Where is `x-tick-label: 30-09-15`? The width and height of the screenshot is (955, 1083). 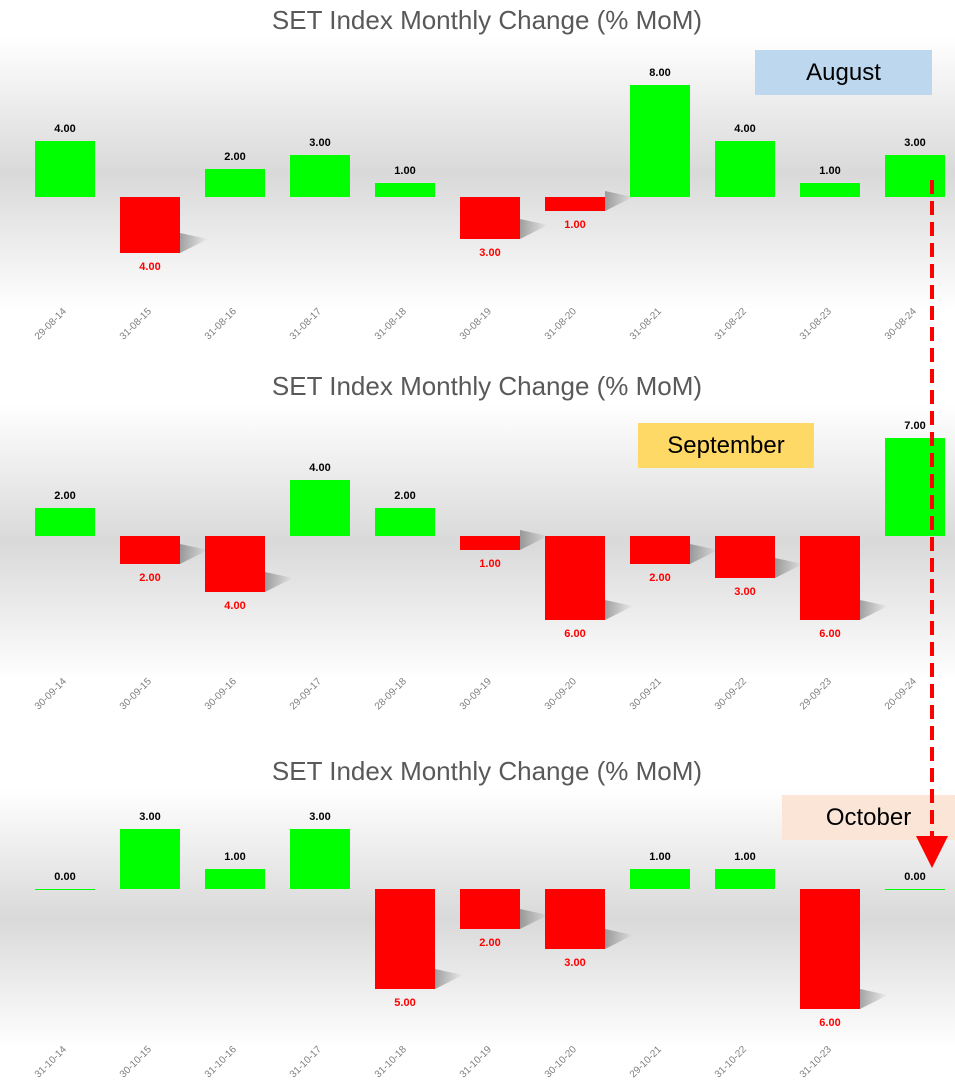 x-tick-label: 30-09-15 is located at coordinates (136, 694).